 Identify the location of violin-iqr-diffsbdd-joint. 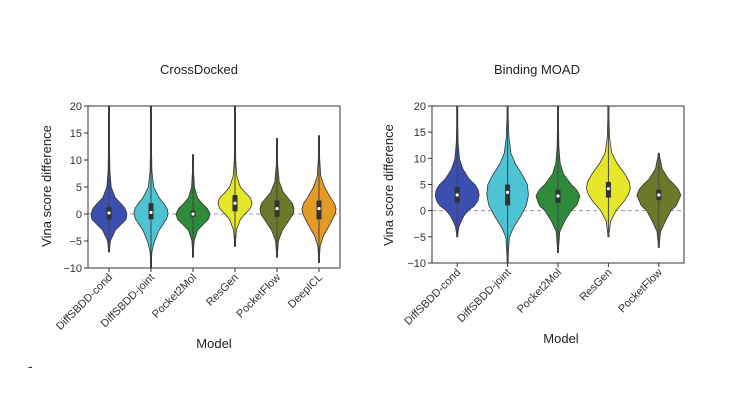
(508, 195).